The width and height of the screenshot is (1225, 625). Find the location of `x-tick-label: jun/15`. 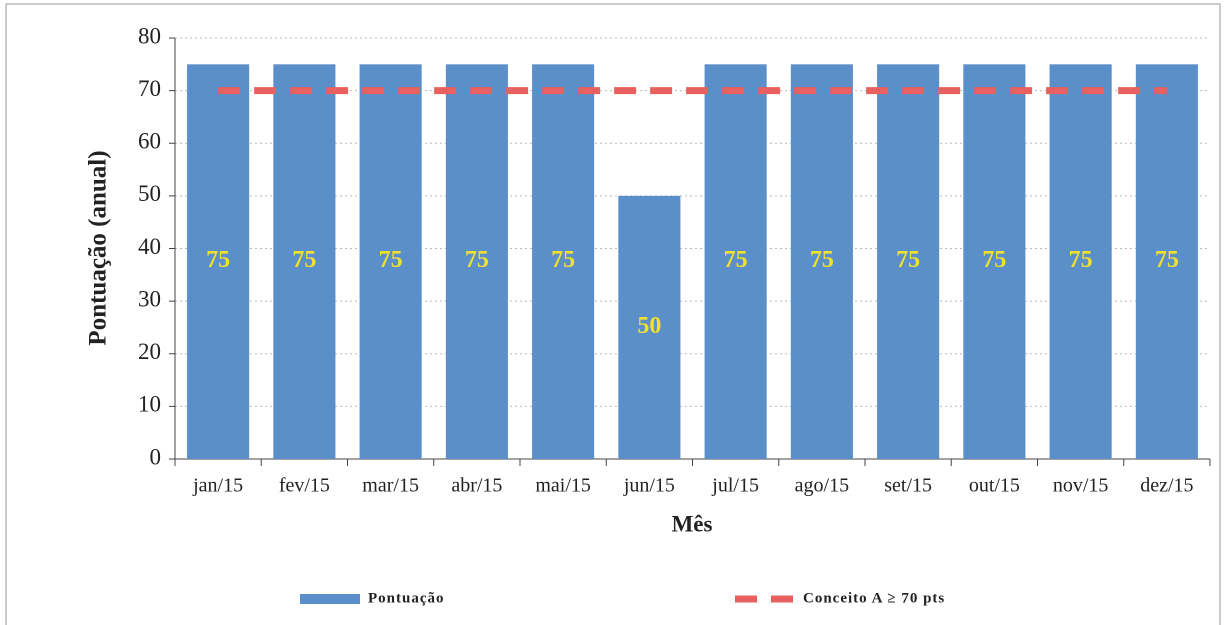

x-tick-label: jun/15 is located at coordinates (649, 486).